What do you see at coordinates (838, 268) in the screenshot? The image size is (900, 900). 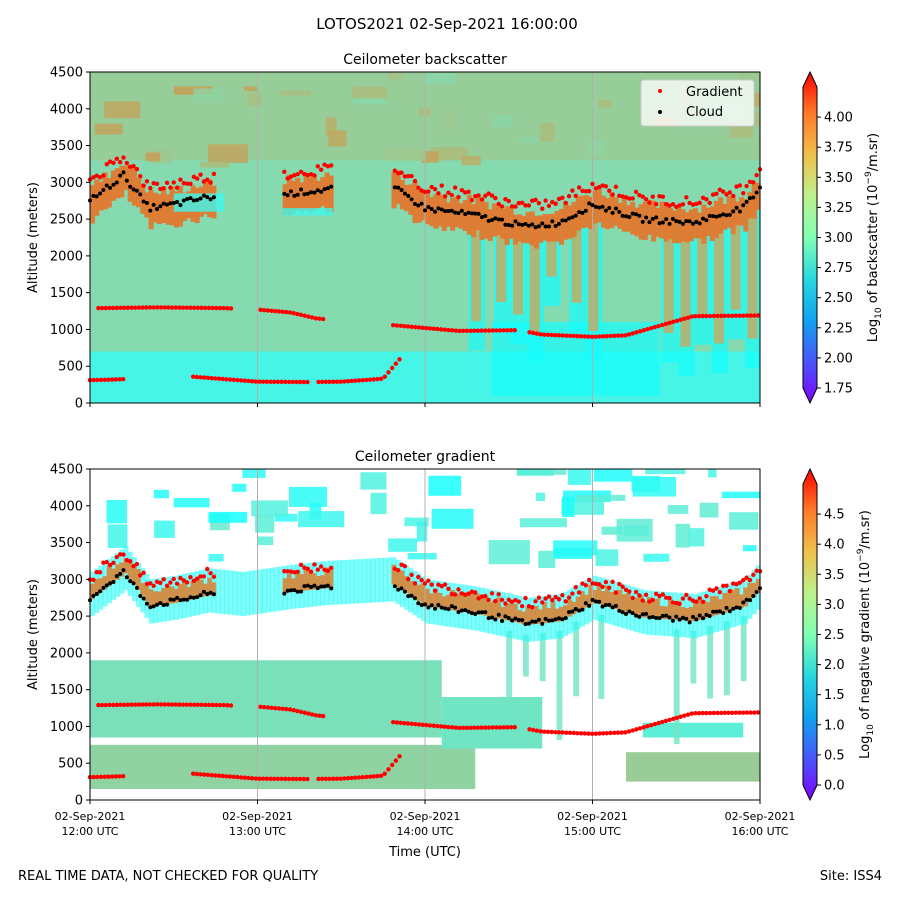 I see `colorbar-tick-label: 2.75` at bounding box center [838, 268].